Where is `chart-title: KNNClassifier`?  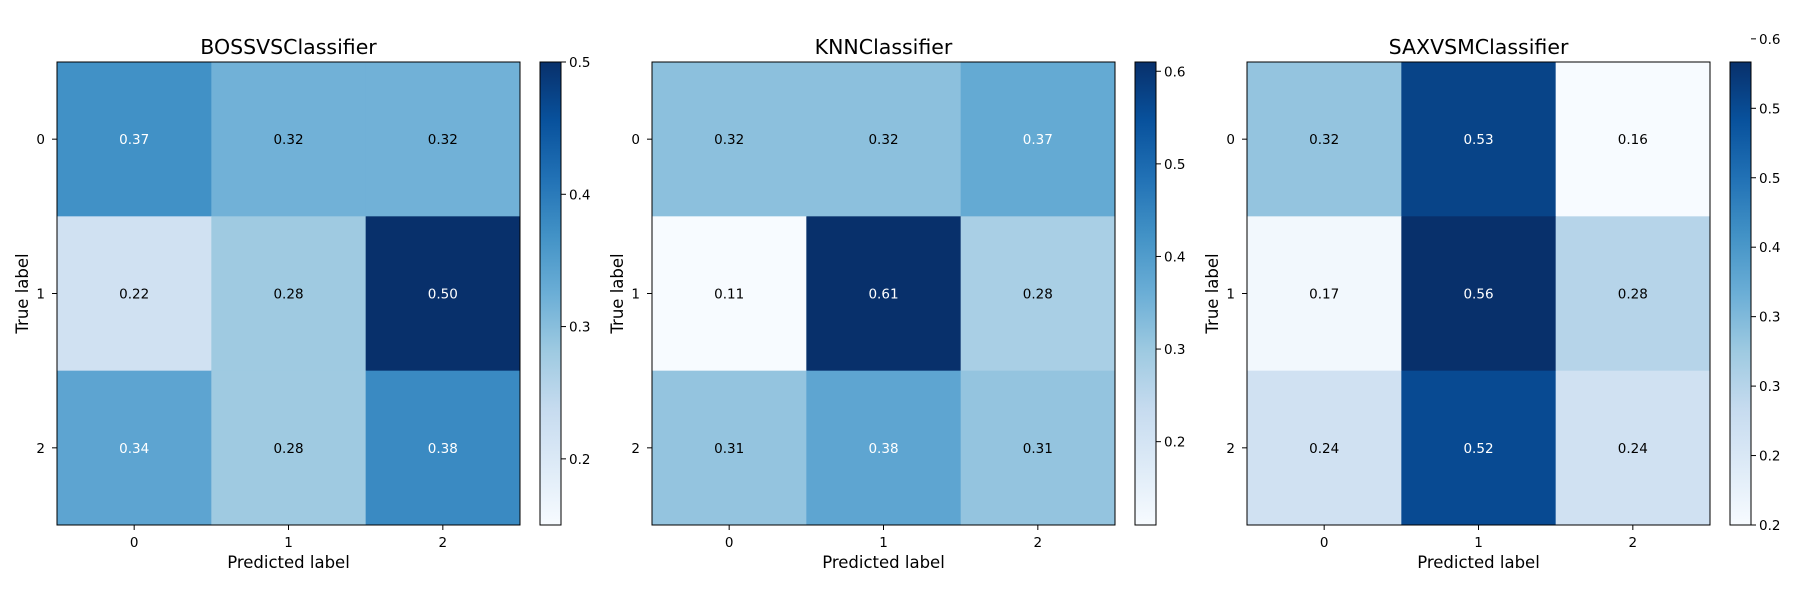
chart-title: KNNClassifier is located at coordinates (884, 47).